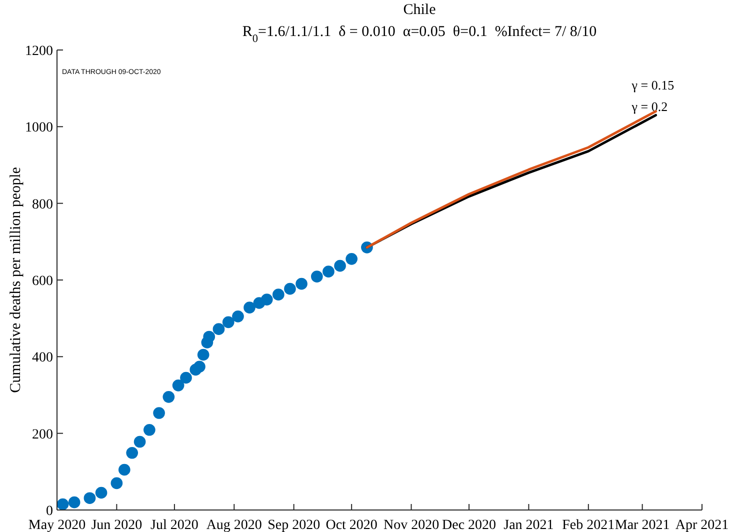  I want to click on x-tick-label: Jan 2021, so click(529, 525).